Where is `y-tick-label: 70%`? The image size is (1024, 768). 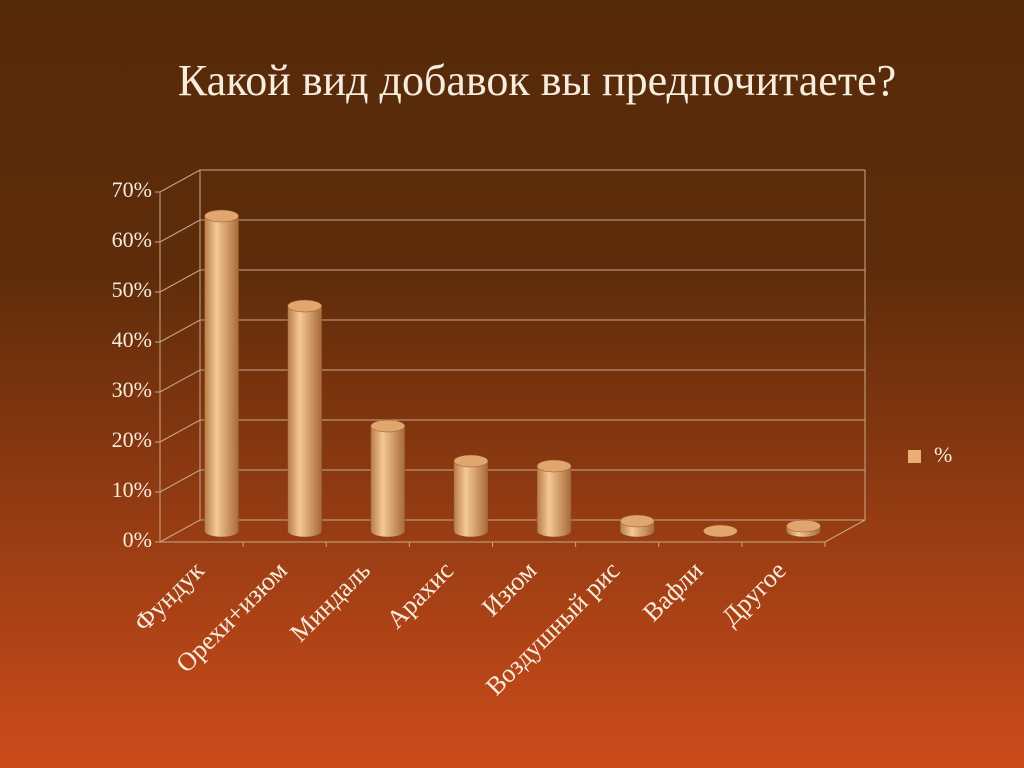 y-tick-label: 70% is located at coordinates (132, 189).